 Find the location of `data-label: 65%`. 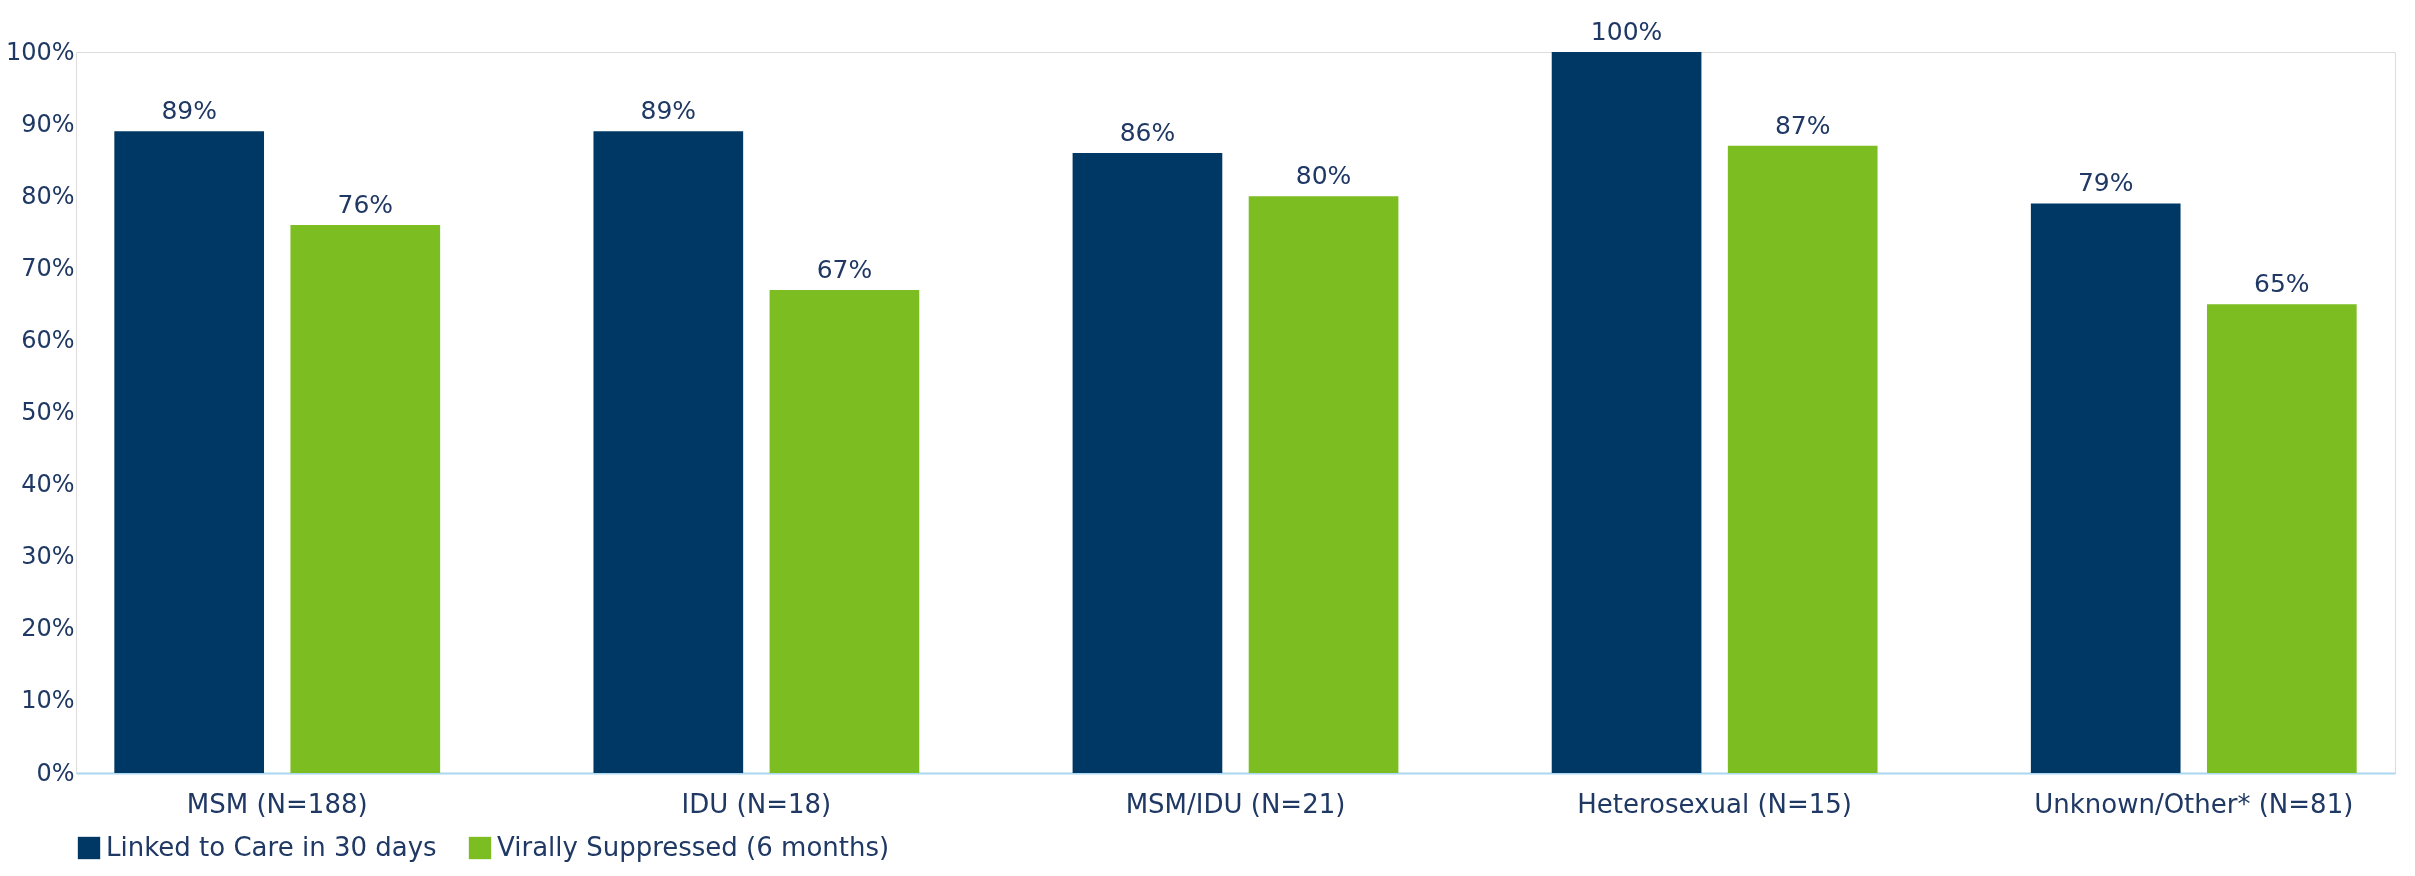

data-label: 65% is located at coordinates (2282, 284).